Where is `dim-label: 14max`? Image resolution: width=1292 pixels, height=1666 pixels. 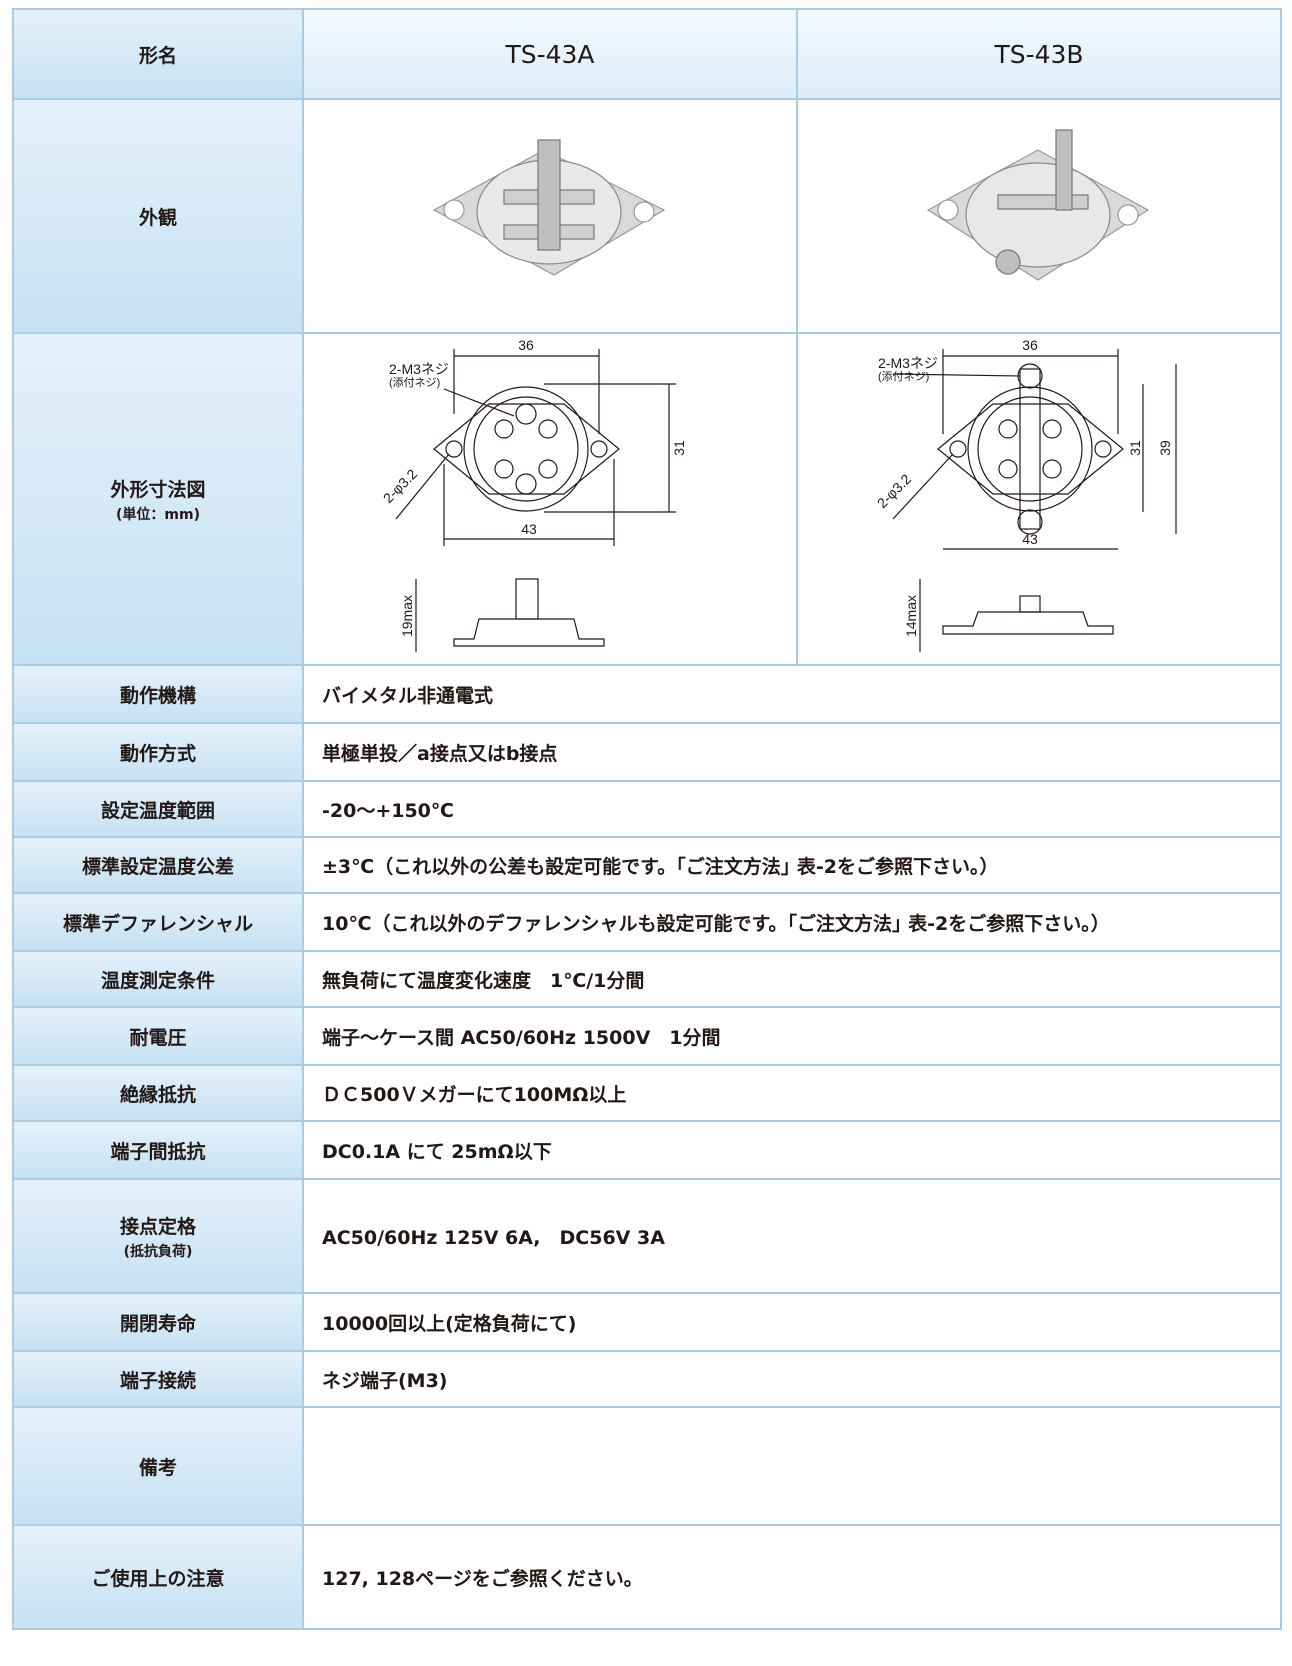 dim-label: 14max is located at coordinates (911, 616).